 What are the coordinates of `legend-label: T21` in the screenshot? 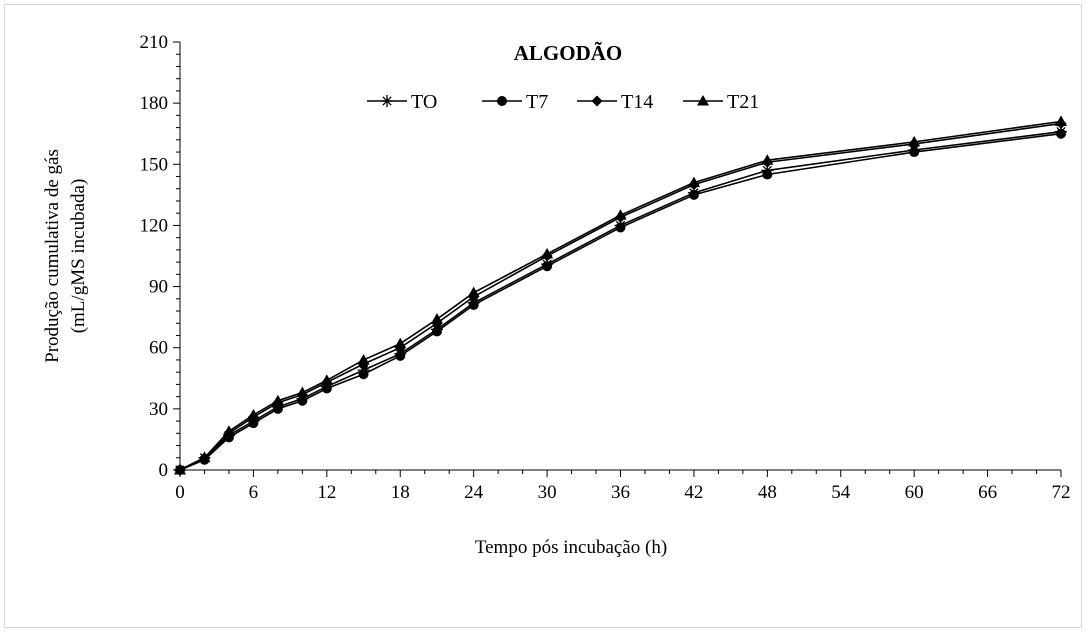 It's located at (743, 102).